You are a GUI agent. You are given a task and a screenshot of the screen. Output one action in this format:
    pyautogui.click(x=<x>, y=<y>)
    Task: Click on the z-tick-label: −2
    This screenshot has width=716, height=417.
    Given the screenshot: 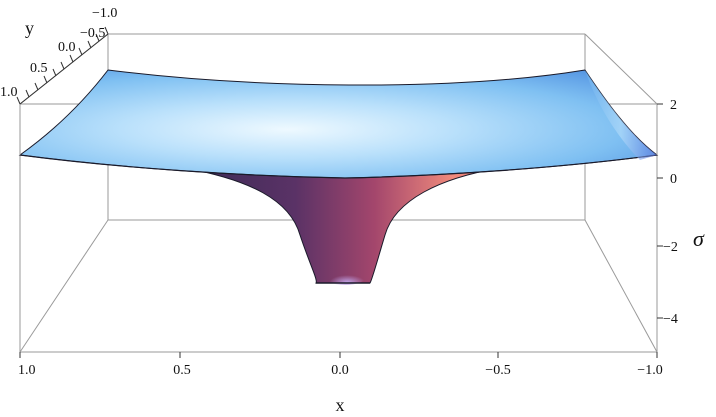 What is the action you would take?
    pyautogui.click(x=670, y=247)
    